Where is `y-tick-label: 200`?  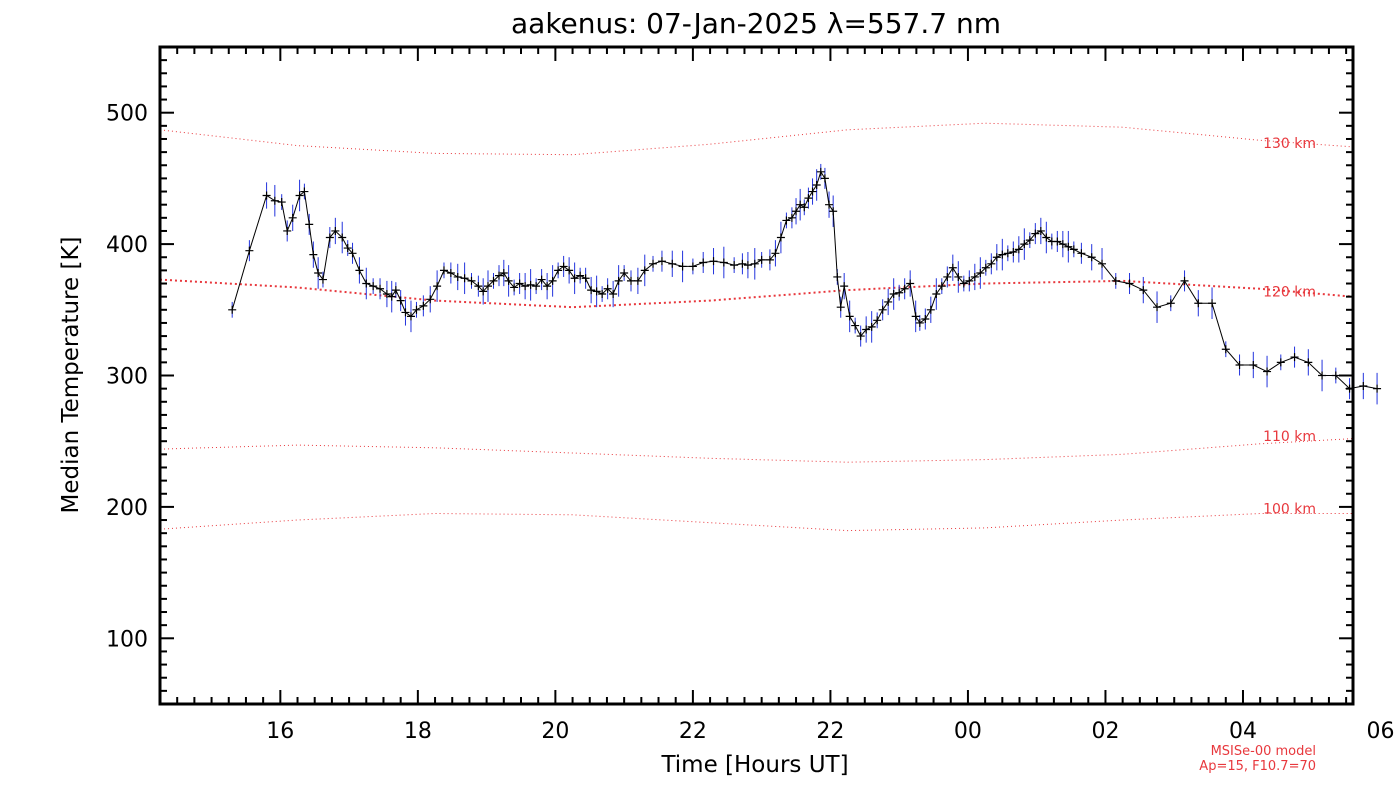
y-tick-label: 200 is located at coordinates (127, 508).